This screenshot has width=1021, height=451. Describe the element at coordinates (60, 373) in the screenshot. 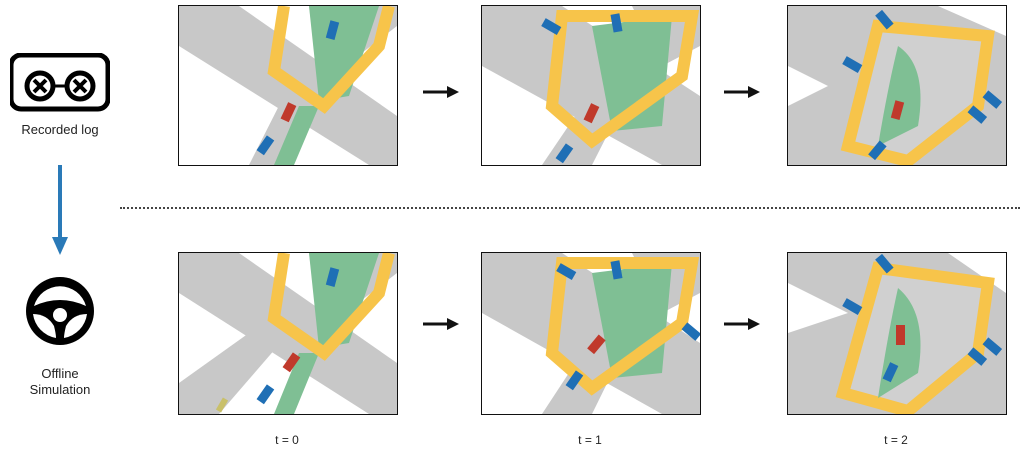

I see `offline-label-line1: Offline` at that location.